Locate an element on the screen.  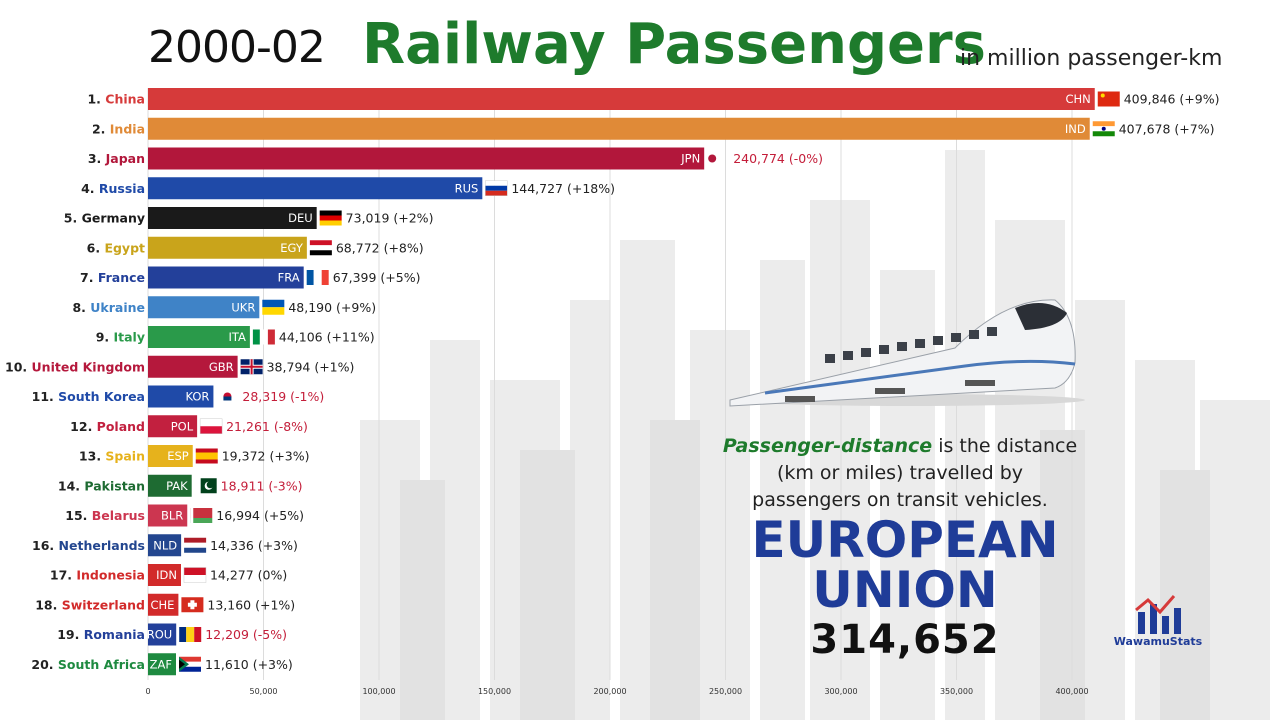
bar-row: 17. Indonesia IDN 14,277 (0%) is located at coordinates (168, 575).